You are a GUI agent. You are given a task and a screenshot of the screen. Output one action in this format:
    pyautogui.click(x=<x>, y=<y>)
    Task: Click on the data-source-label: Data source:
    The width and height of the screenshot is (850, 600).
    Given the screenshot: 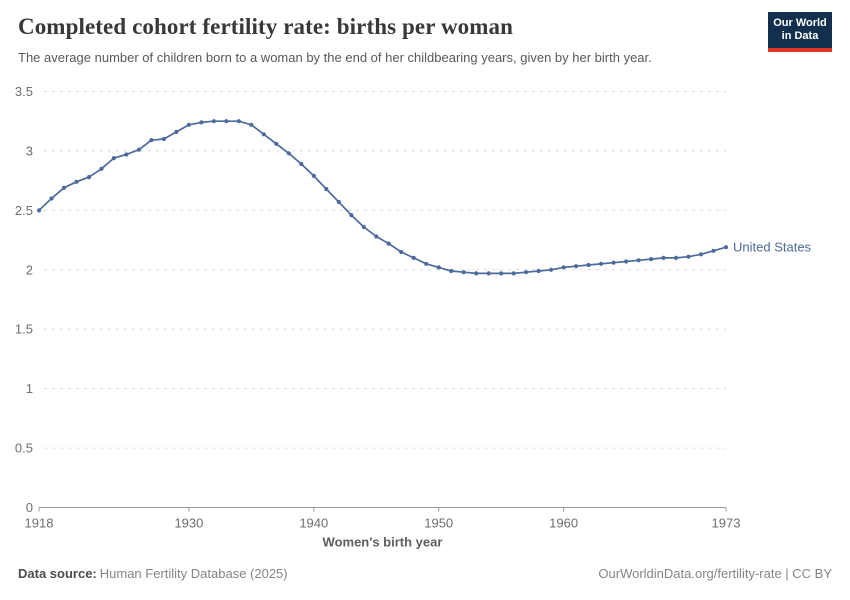 What is the action you would take?
    pyautogui.click(x=57, y=573)
    